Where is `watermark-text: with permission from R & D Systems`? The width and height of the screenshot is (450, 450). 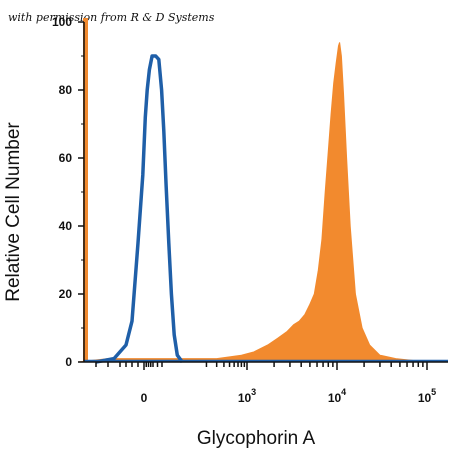
watermark-text: with permission from R & D Systems is located at coordinates (111, 17).